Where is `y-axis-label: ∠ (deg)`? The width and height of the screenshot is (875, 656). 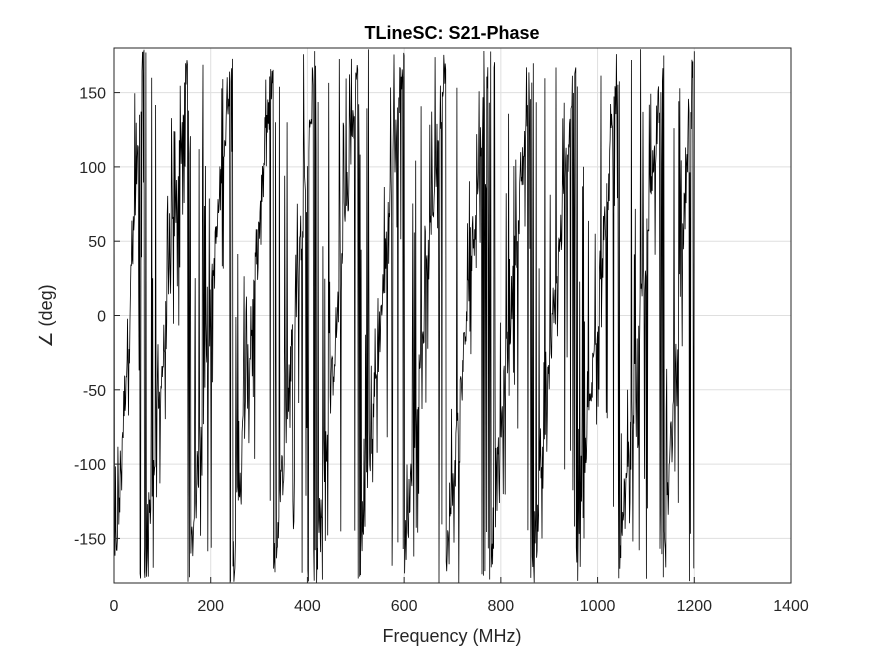
y-axis-label: ∠ (deg) is located at coordinates (46, 315).